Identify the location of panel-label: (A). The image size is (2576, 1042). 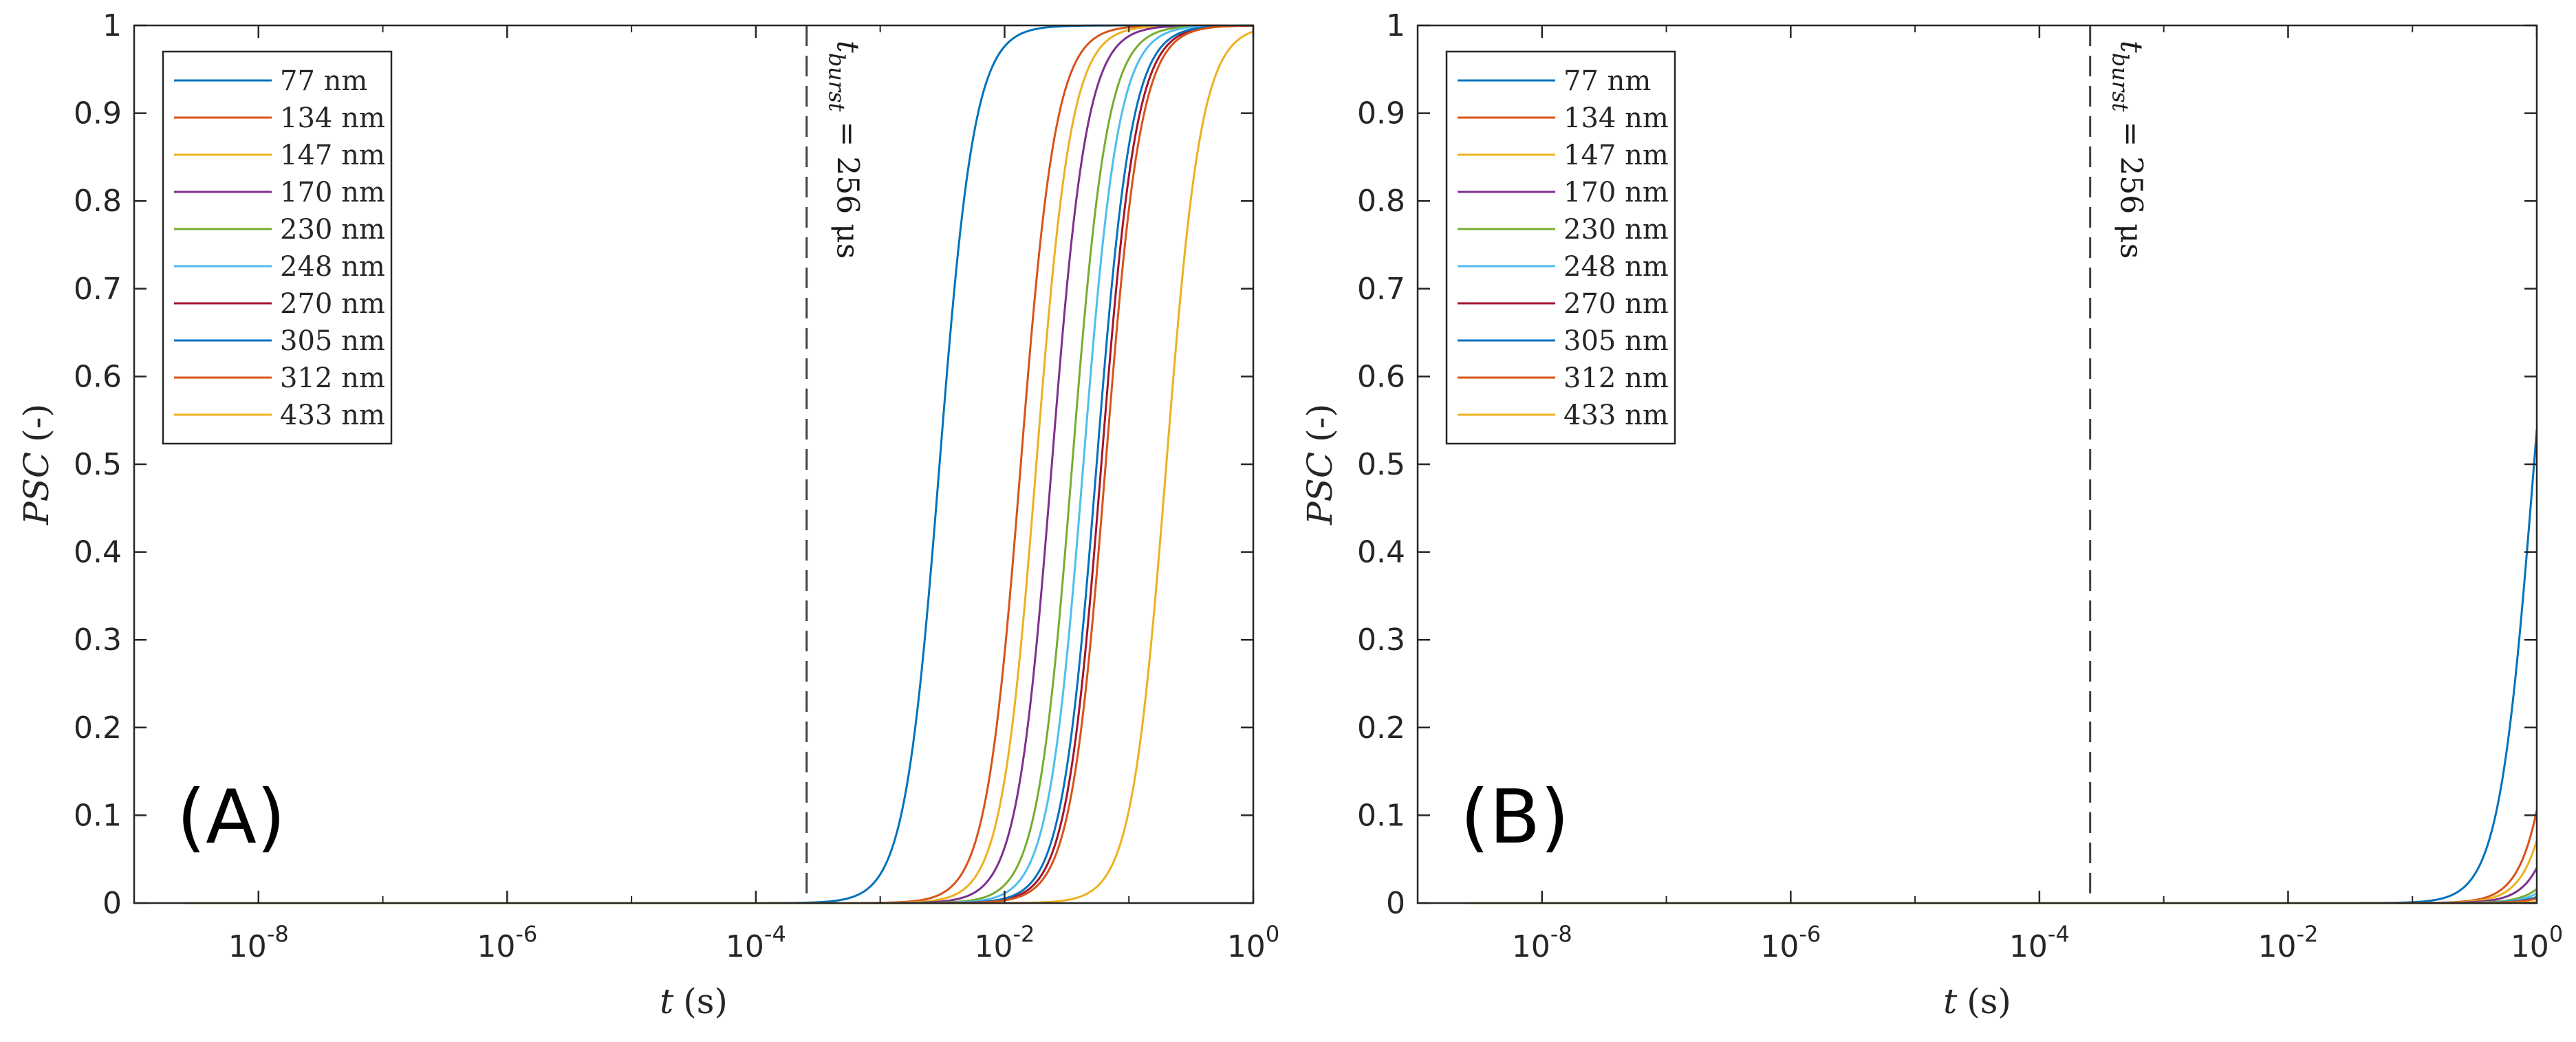
(231, 817).